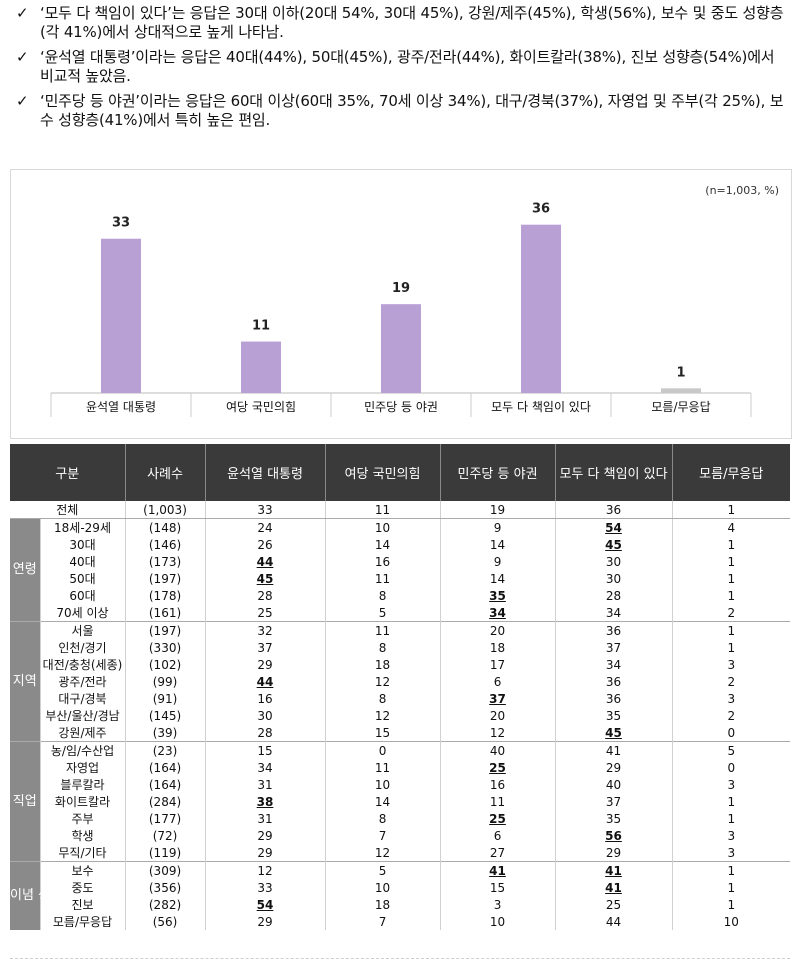 Image resolution: width=800 pixels, height=975 pixels. I want to click on header-category: 구분, so click(68, 472).